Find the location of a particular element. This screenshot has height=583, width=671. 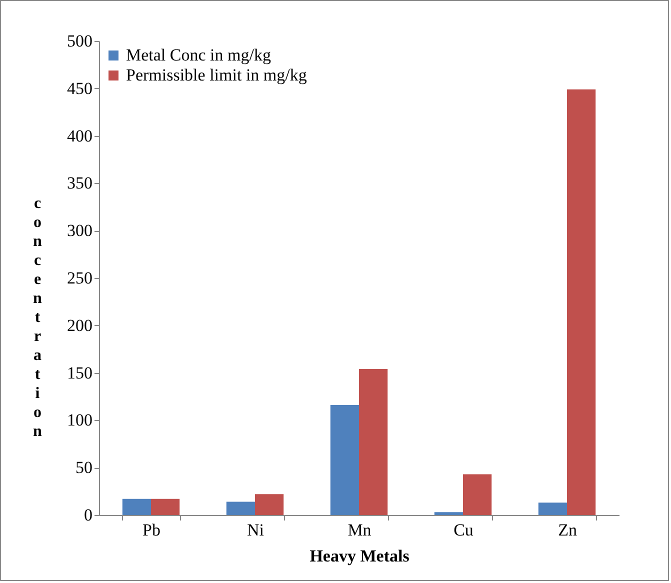

y-tick-label: 350 is located at coordinates (79, 183).